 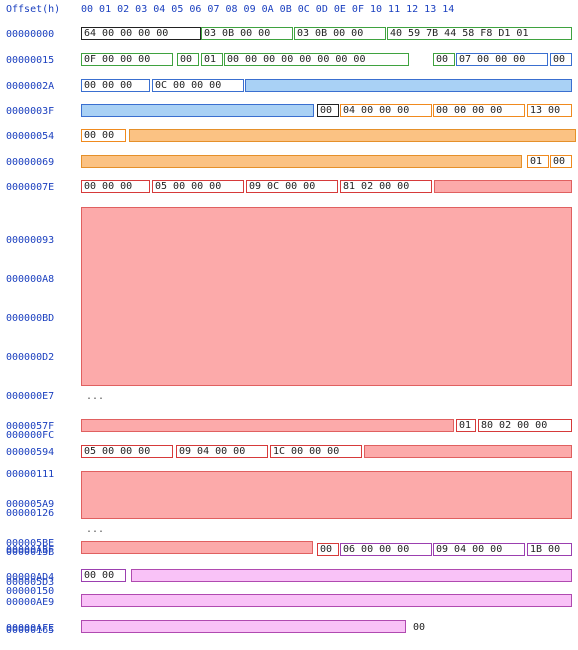 I want to click on byte-group: 0F 00 00 00, so click(x=127, y=59).